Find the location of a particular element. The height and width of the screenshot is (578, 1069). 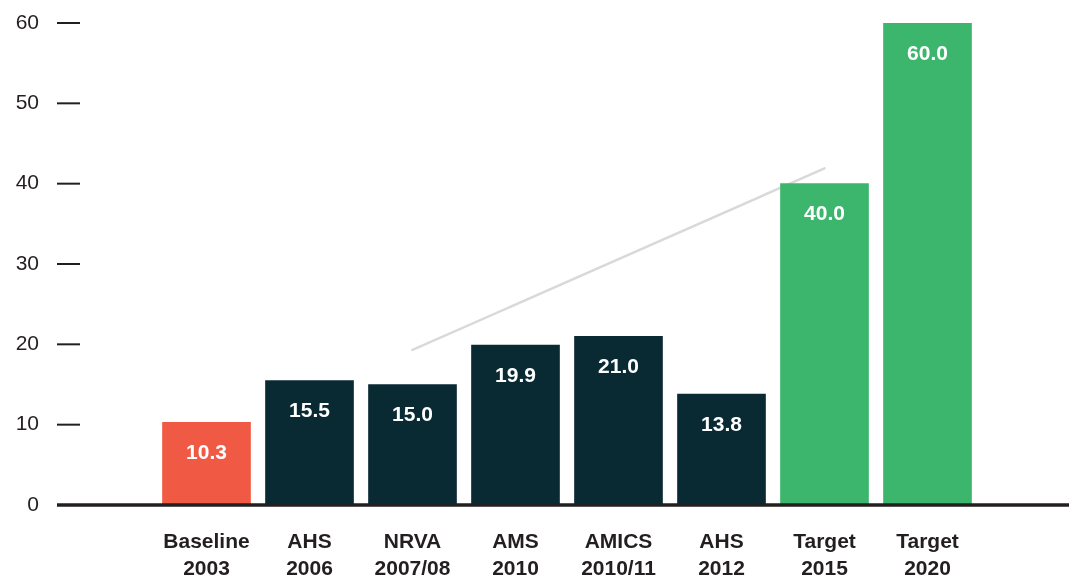

data-label: 15.5 is located at coordinates (310, 410).